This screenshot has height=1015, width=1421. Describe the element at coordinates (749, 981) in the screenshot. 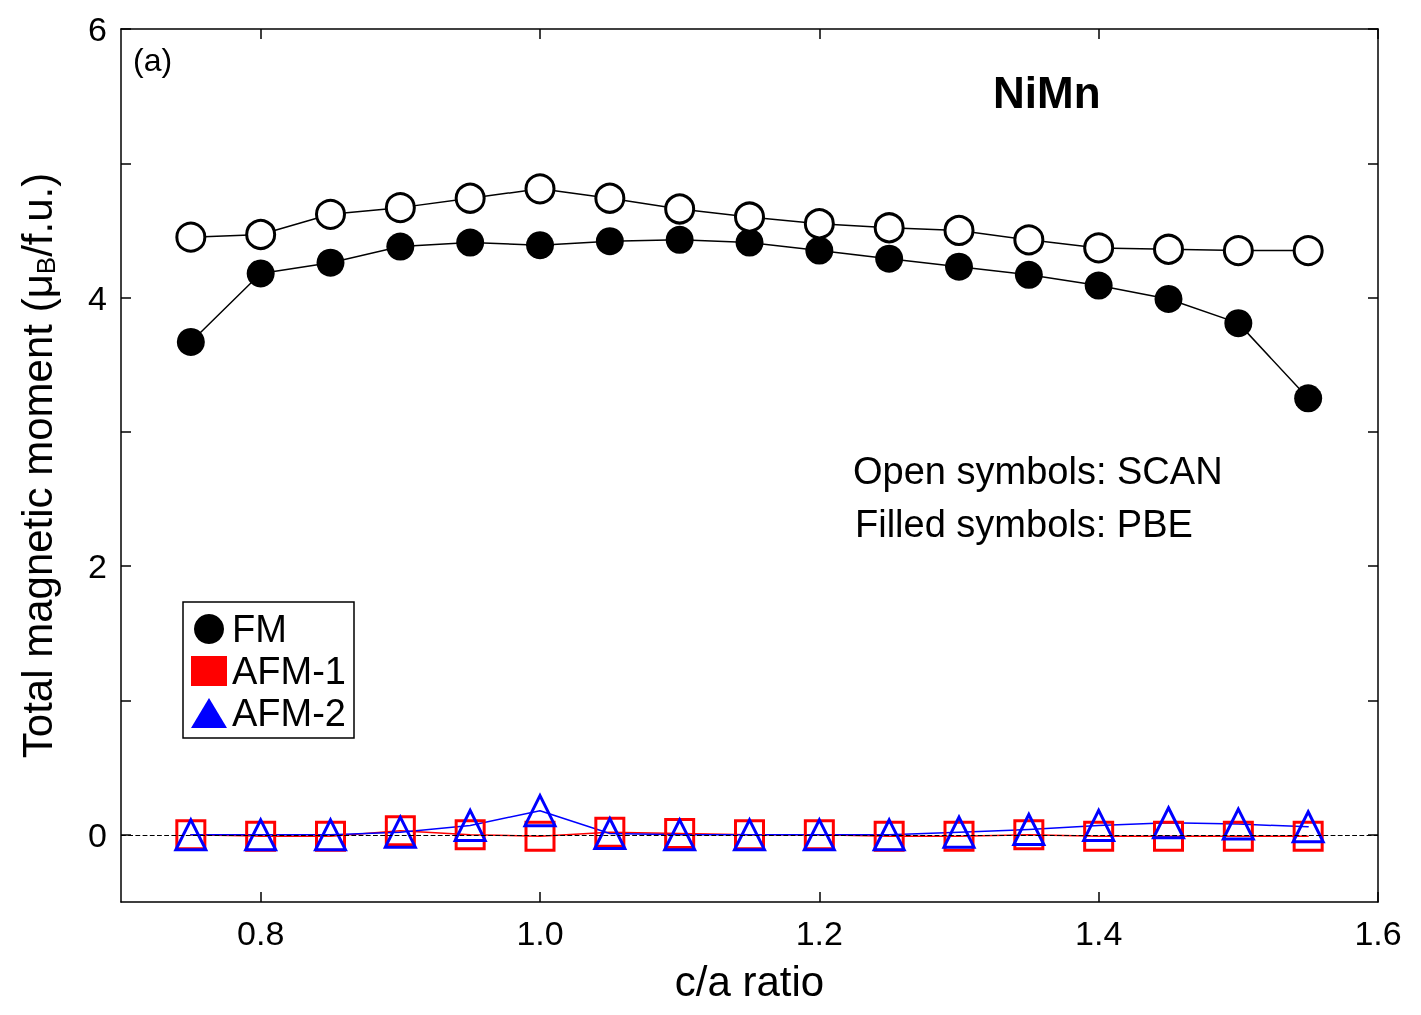

I see `x-axis-title: c/a ratio` at that location.